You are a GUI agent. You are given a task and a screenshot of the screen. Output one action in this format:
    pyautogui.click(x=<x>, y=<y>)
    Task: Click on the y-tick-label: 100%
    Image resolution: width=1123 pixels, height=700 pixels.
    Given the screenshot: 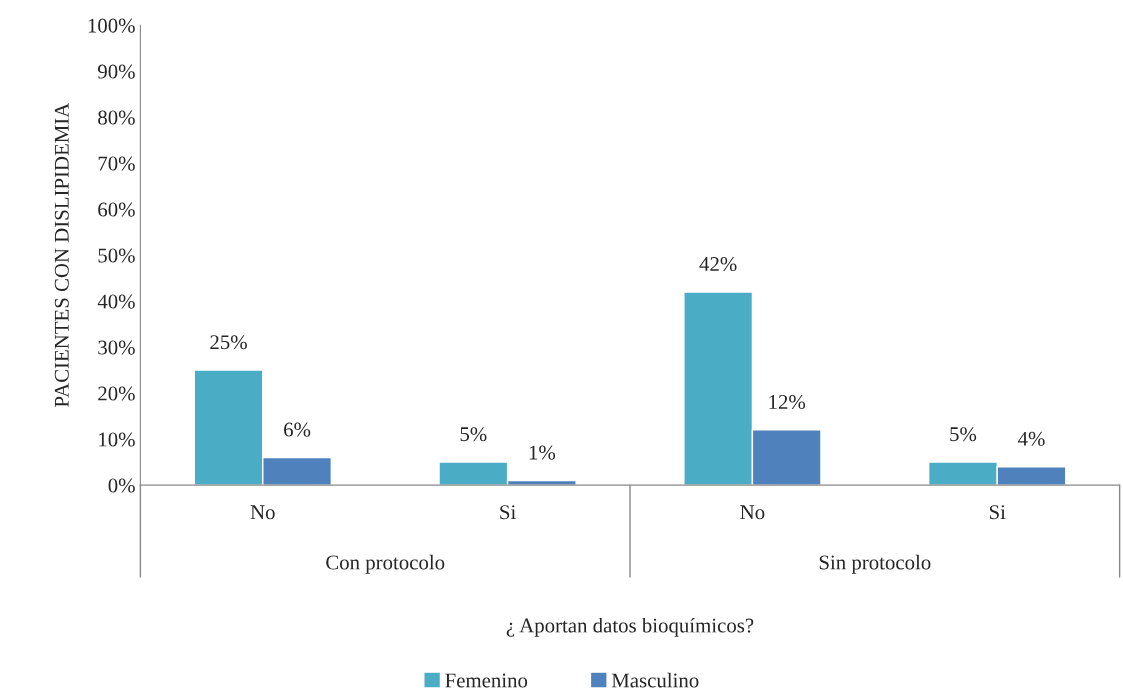 What is the action you would take?
    pyautogui.click(x=111, y=25)
    